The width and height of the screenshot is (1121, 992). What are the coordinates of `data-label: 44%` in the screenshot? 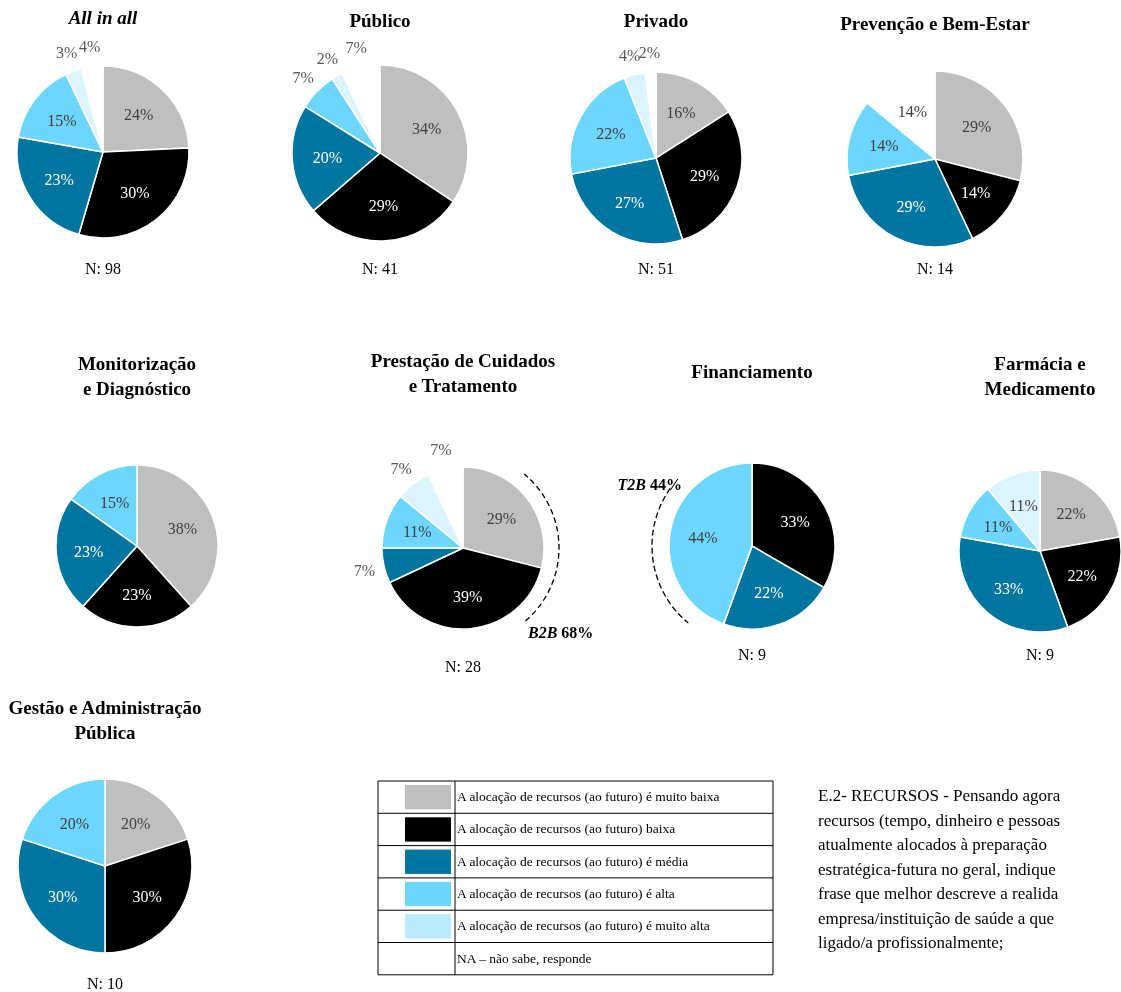 It's located at (703, 537).